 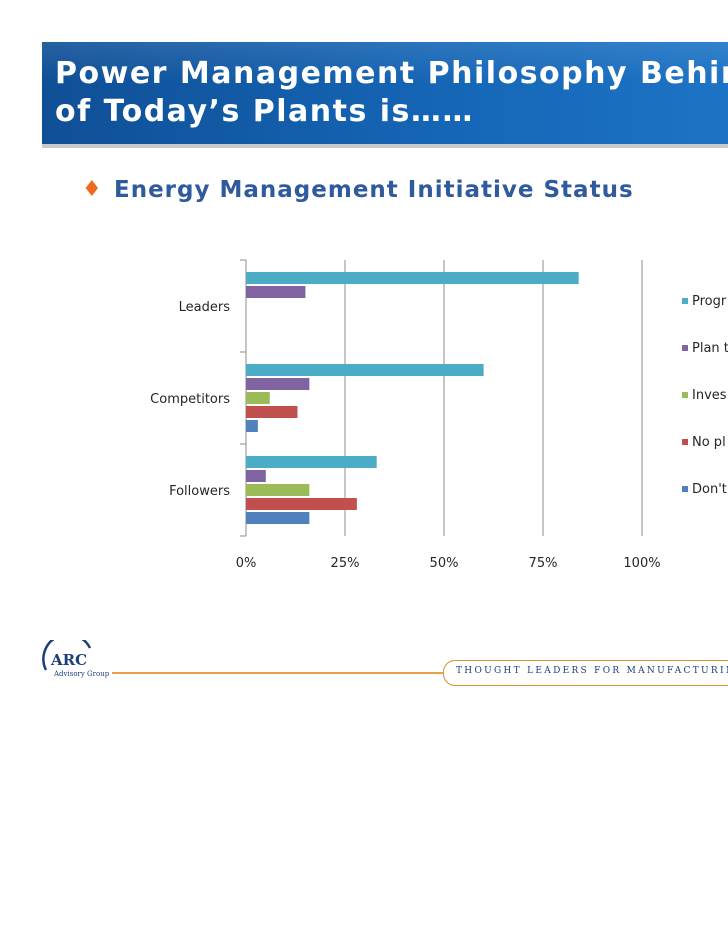 I want to click on legend-label: Progr, so click(x=709, y=301).